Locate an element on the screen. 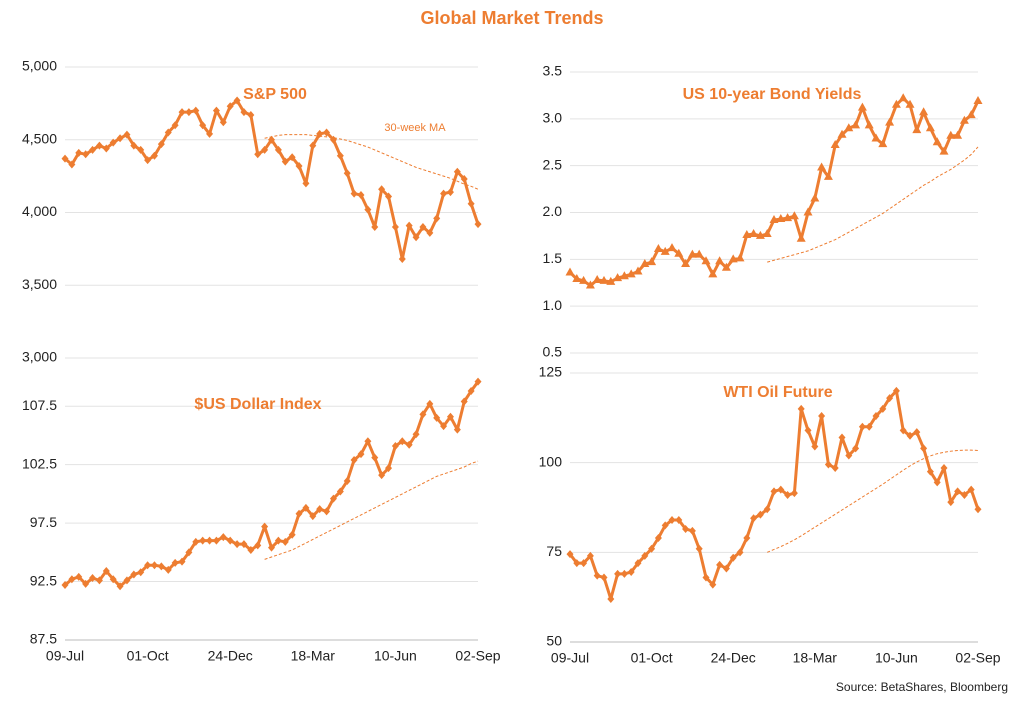  y-tick-label: 2.5 is located at coordinates (553, 164).